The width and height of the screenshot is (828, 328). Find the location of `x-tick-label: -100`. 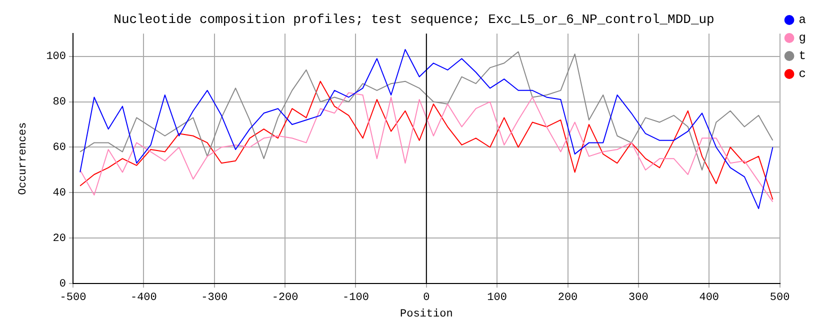

x-tick-label: -100 is located at coordinates (355, 298).